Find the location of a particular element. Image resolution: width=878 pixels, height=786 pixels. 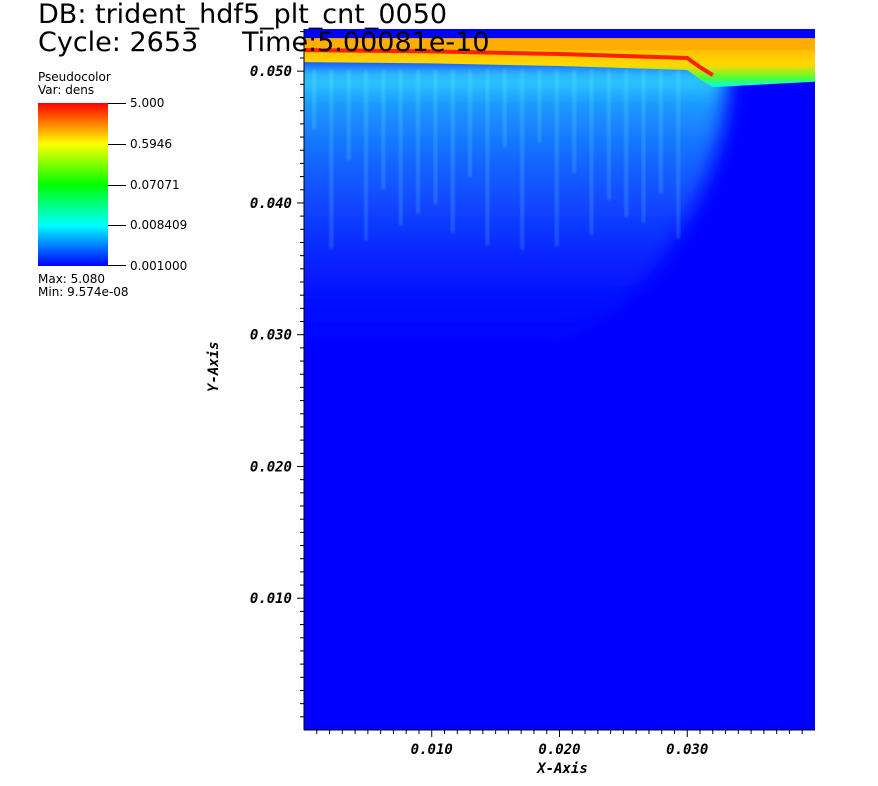

x-axis-title: X-Axis is located at coordinates (562, 769).